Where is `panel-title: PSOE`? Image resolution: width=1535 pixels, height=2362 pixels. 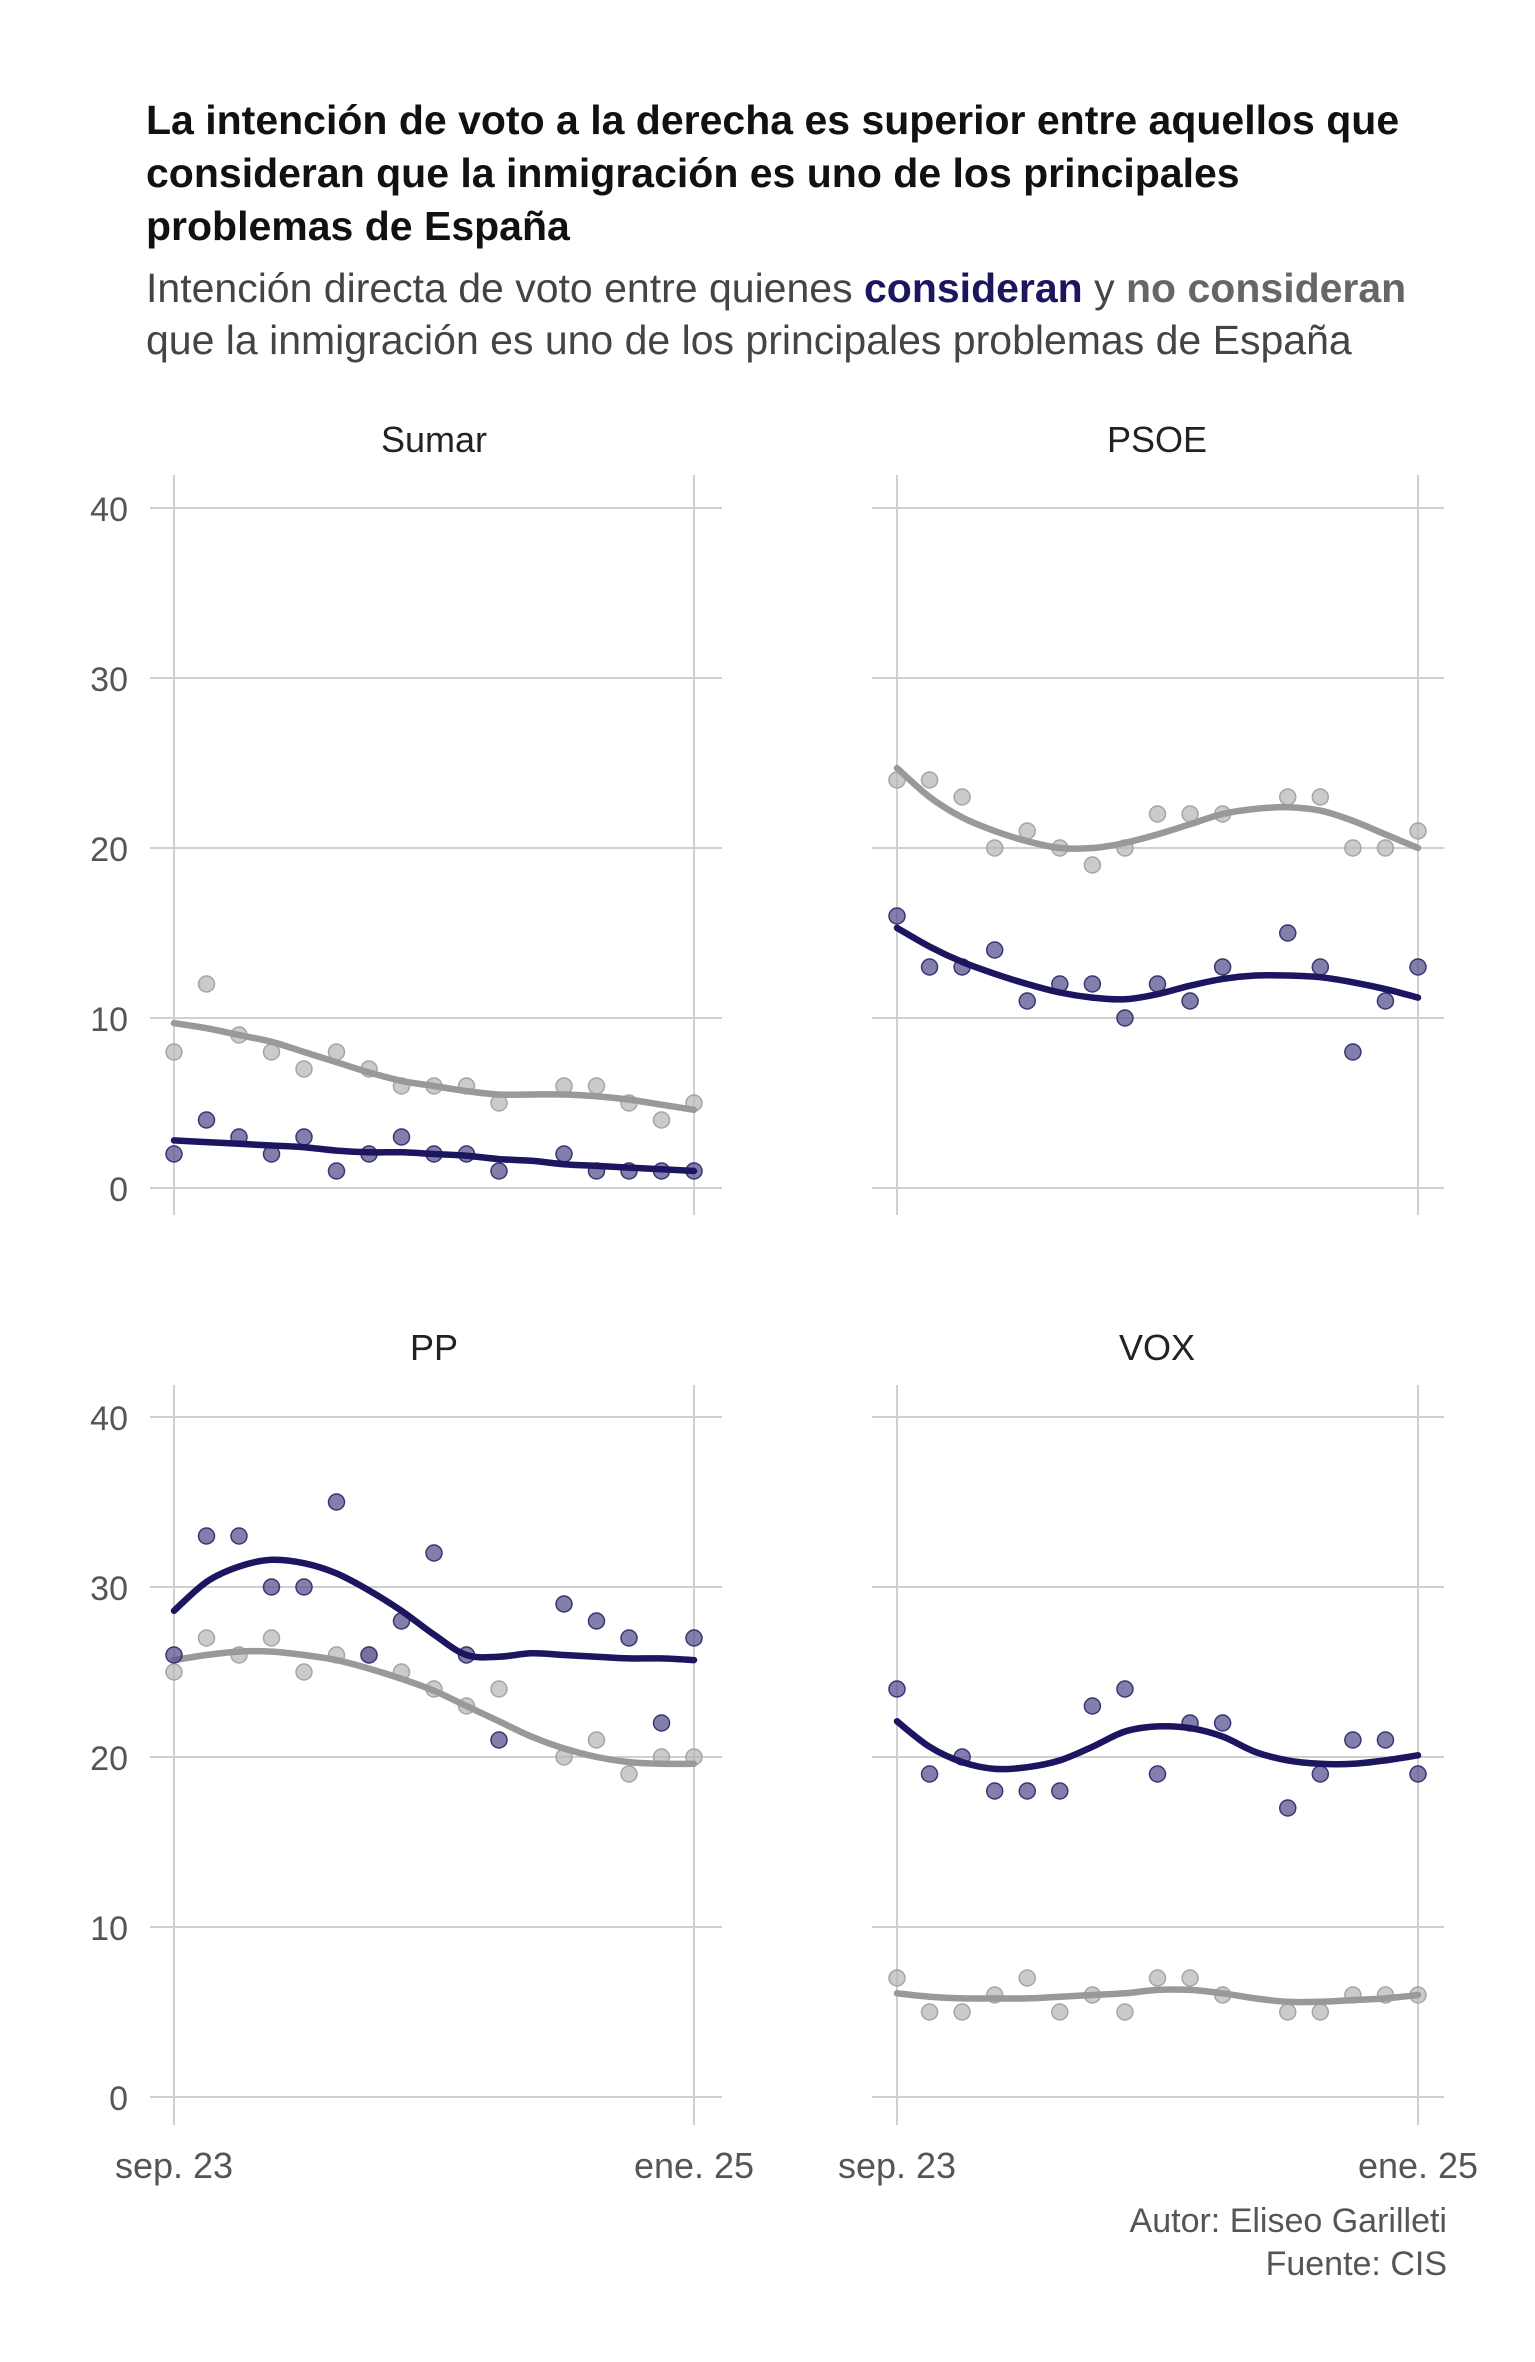
panel-title: PSOE is located at coordinates (1157, 439).